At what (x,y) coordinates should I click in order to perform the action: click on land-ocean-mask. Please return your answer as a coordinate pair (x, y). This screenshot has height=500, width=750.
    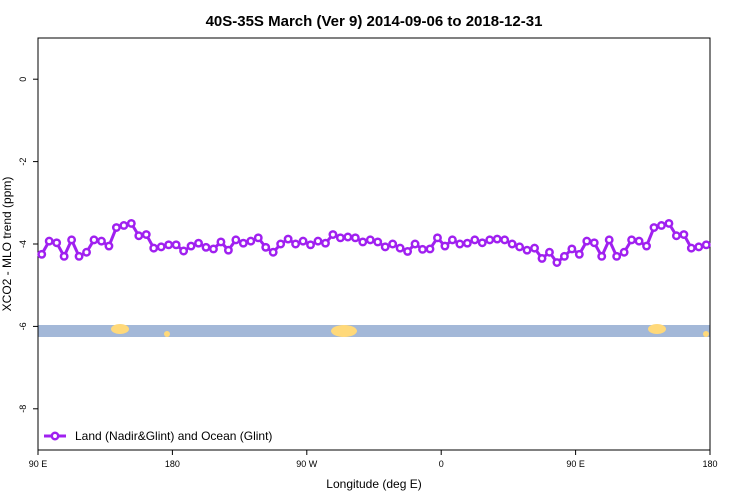
    Looking at the image, I should click on (374, 330).